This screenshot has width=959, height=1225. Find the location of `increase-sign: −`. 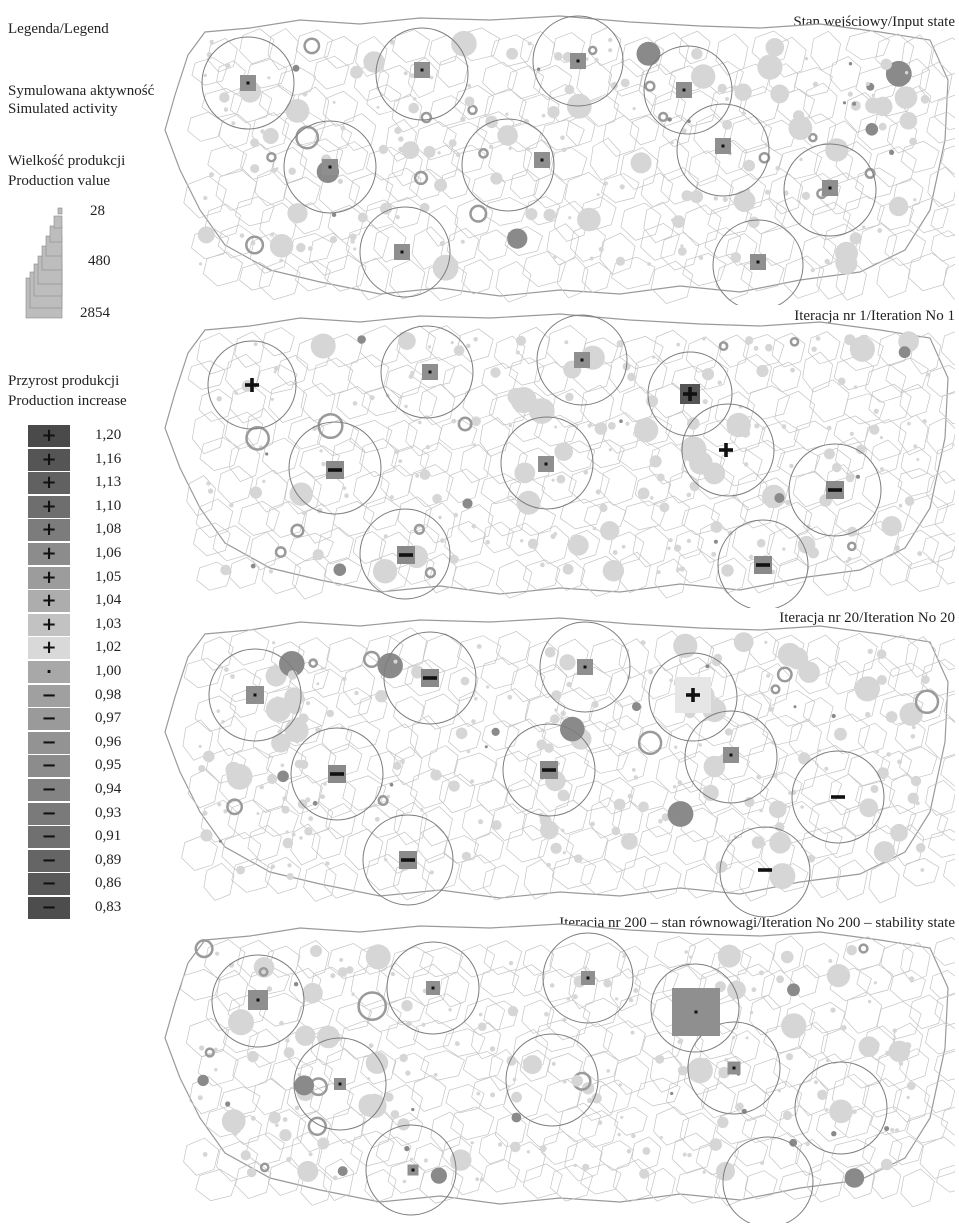

increase-sign: − is located at coordinates (49, 695).